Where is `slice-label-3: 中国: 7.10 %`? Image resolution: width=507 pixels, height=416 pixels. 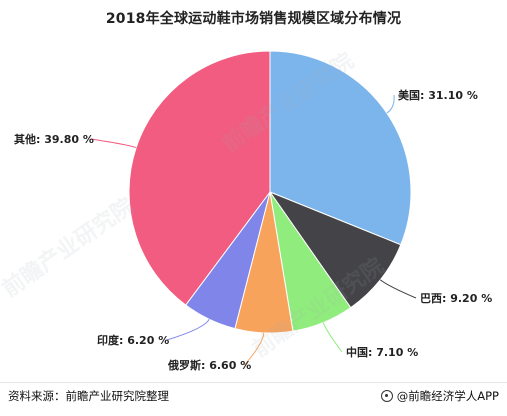 slice-label-3: 中国: 7.10 % is located at coordinates (382, 352).